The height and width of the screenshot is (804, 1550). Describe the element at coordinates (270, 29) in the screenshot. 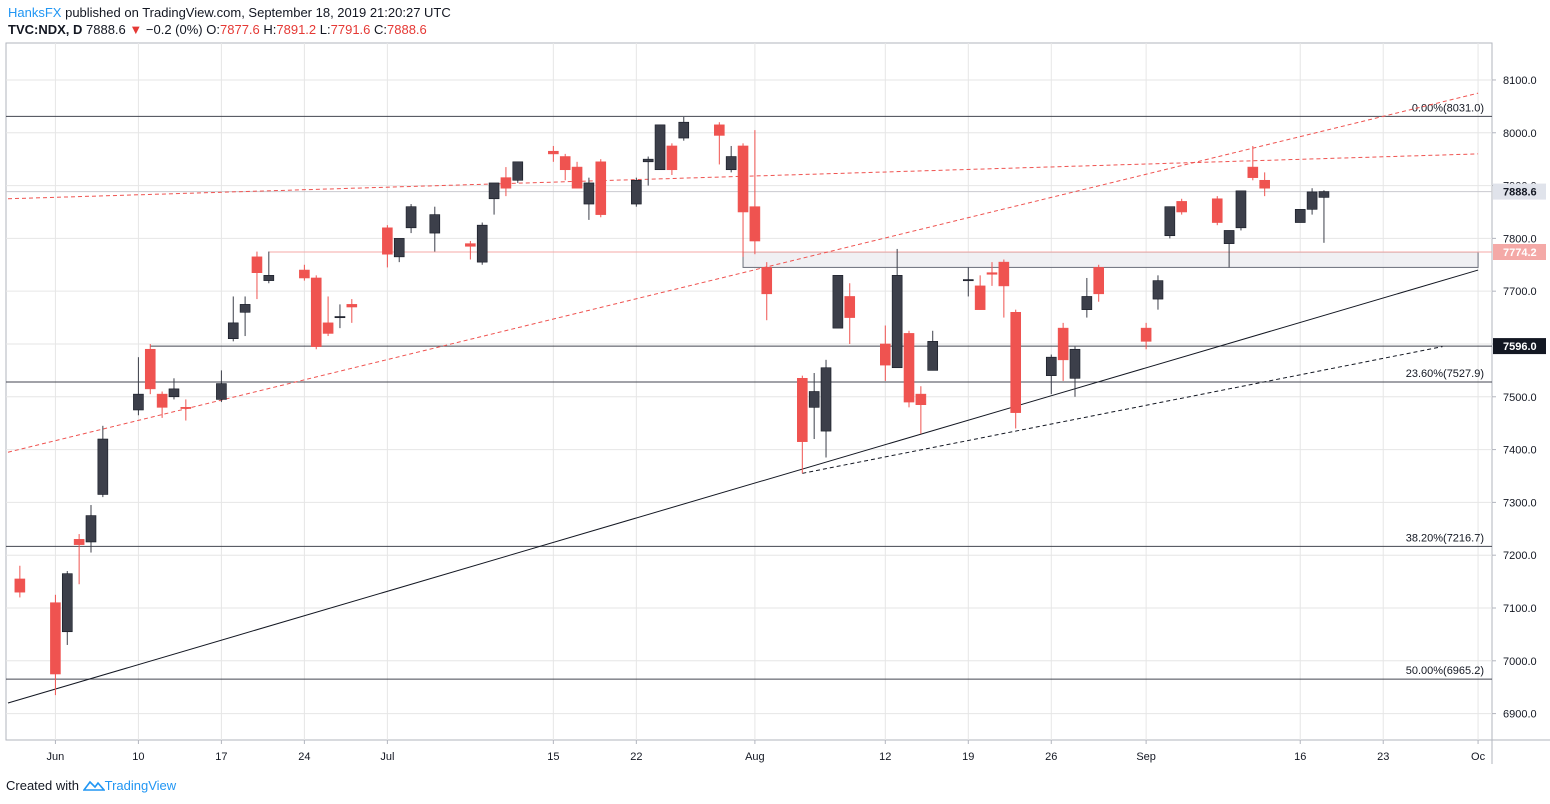

I see `high-label: H:` at that location.